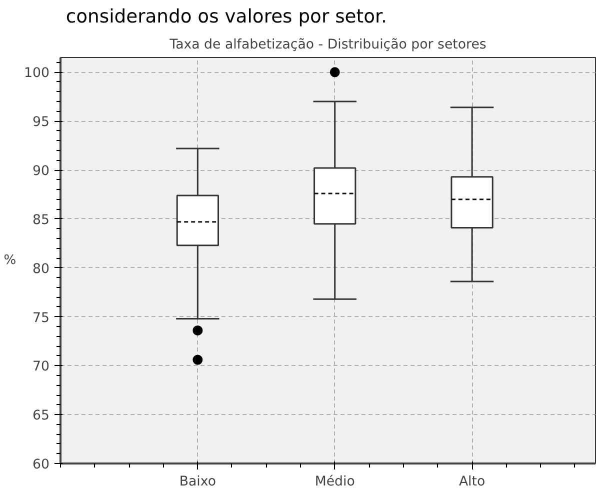 The height and width of the screenshot is (496, 612). Describe the element at coordinates (41, 416) in the screenshot. I see `y-tick-label: 65` at that location.